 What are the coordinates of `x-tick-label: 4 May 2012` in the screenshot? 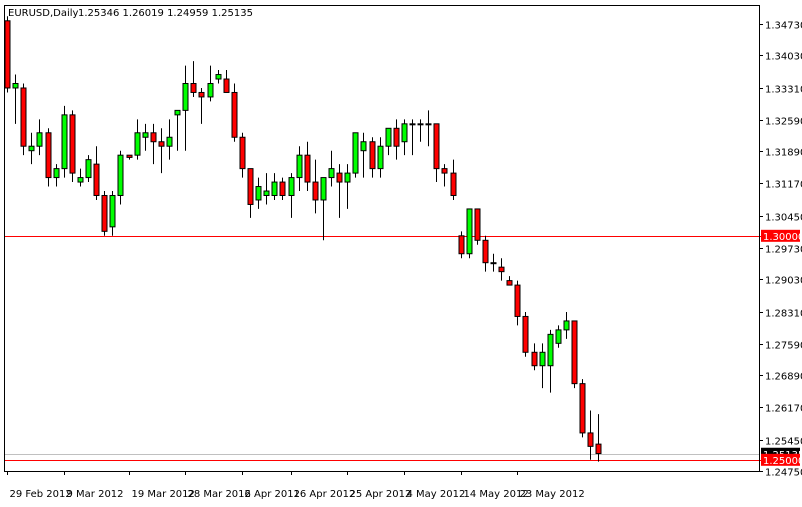 It's located at (436, 494).